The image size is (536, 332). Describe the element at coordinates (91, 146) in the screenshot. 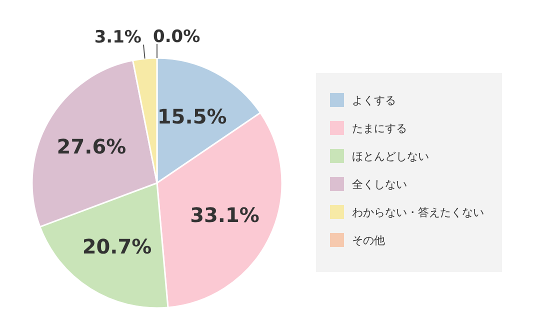

I see `data-label: 27.6%` at that location.